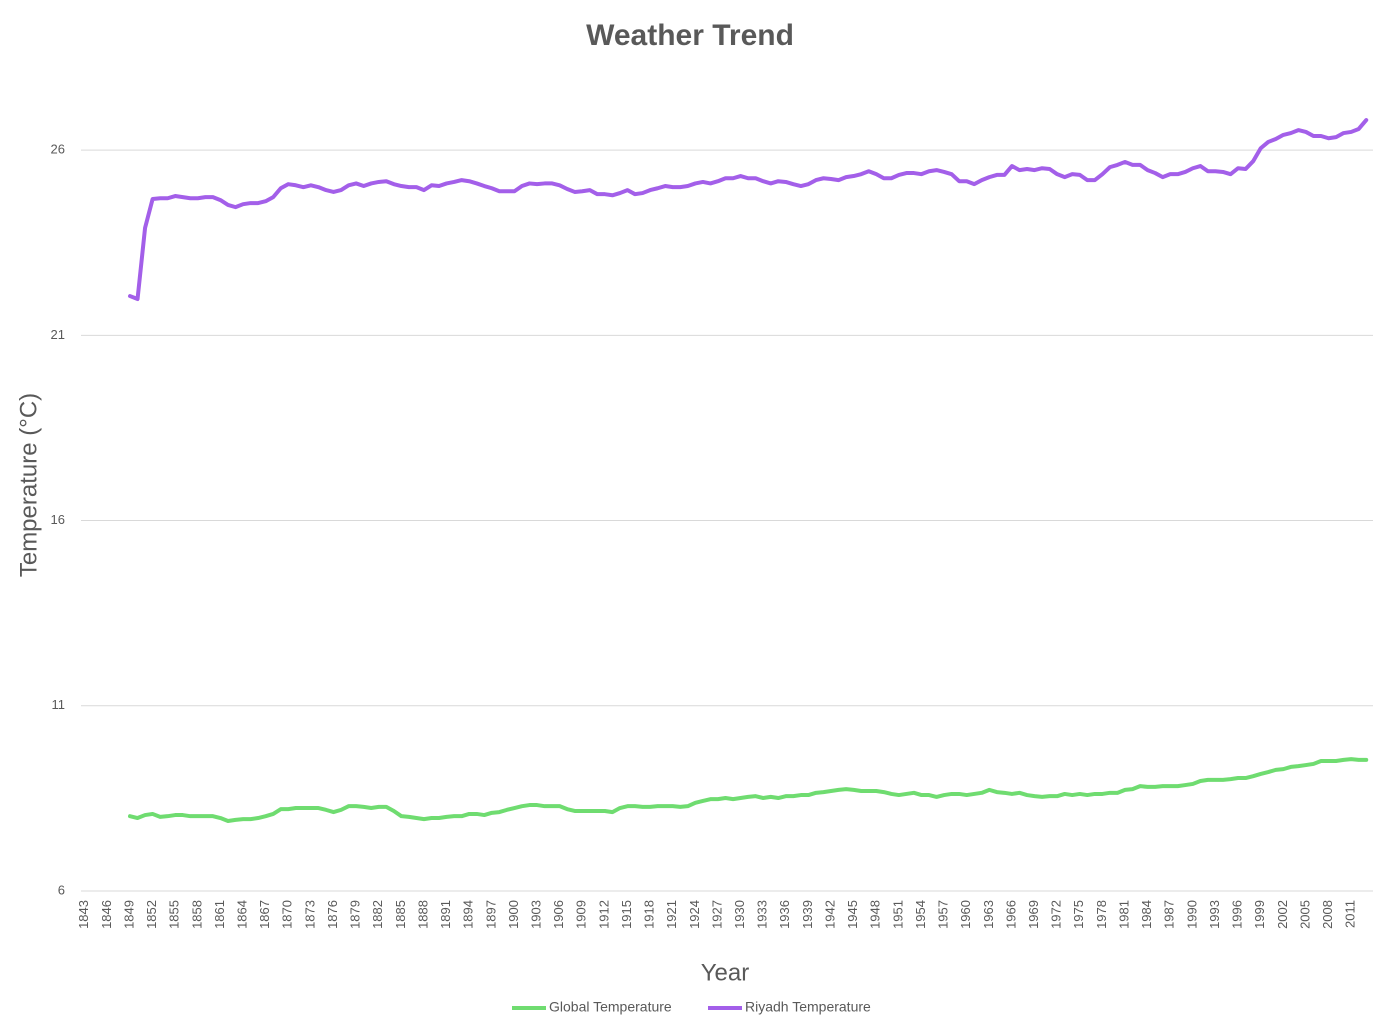  What do you see at coordinates (875, 914) in the screenshot?
I see `x-tick-label: 1948` at bounding box center [875, 914].